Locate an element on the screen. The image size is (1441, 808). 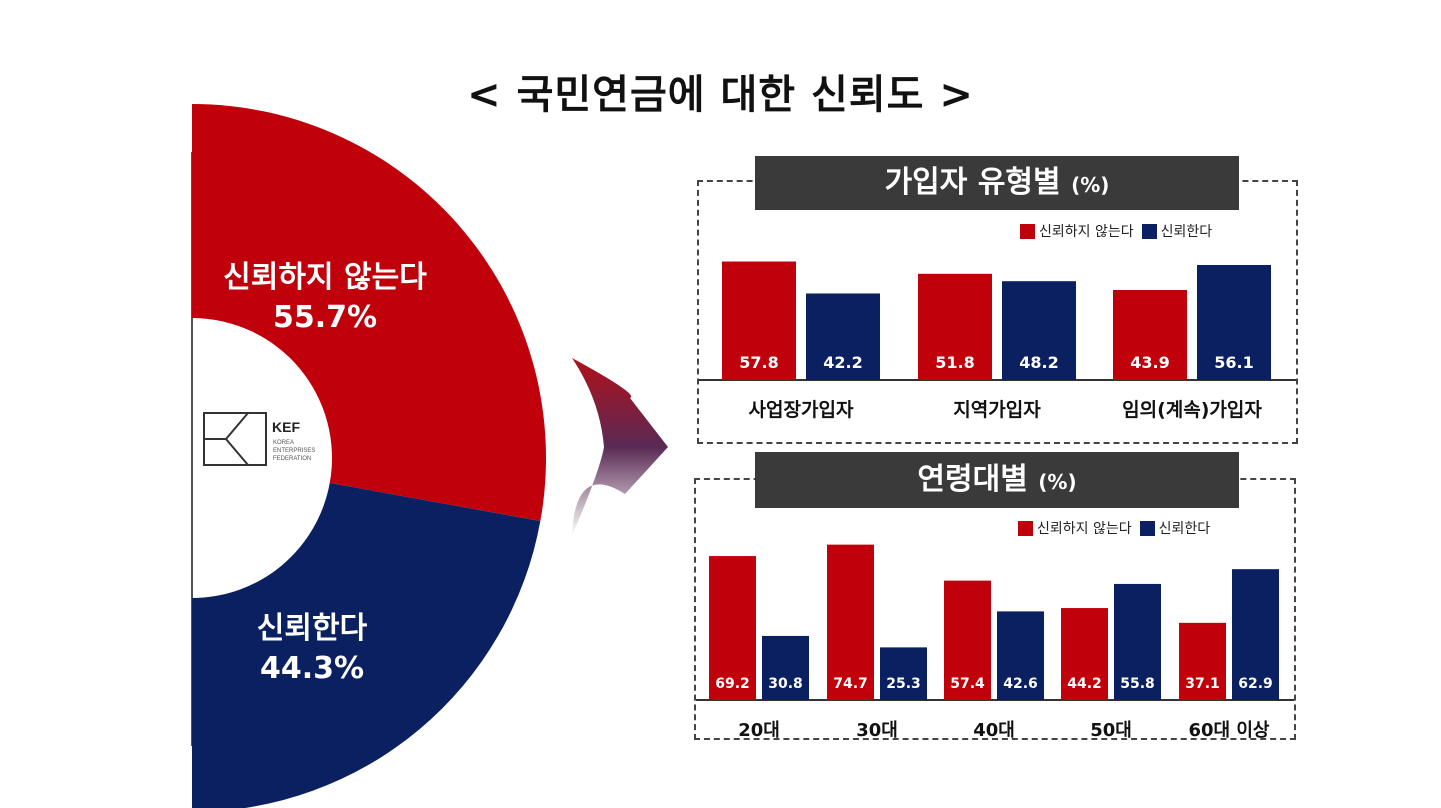
bar-value-label: 62.9 is located at coordinates (1255, 684).